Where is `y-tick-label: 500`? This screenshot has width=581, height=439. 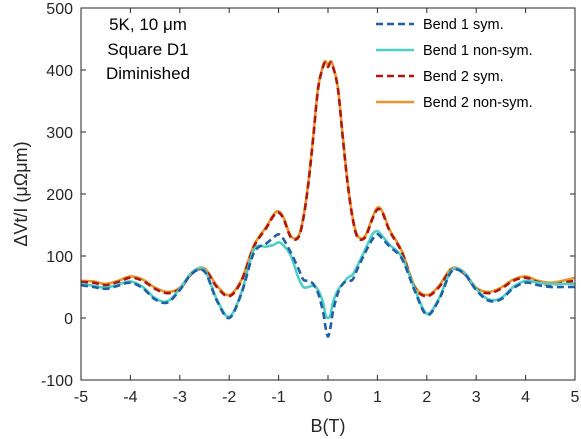
y-tick-label: 500 is located at coordinates (59, 9).